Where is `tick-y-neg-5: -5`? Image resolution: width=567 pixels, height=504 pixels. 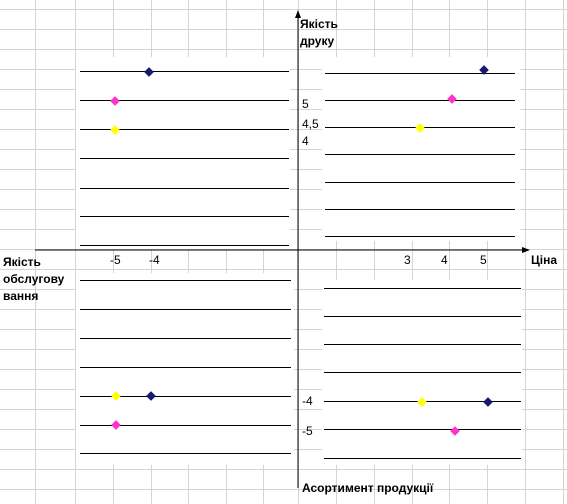
tick-y-neg-5: -5 is located at coordinates (307, 431).